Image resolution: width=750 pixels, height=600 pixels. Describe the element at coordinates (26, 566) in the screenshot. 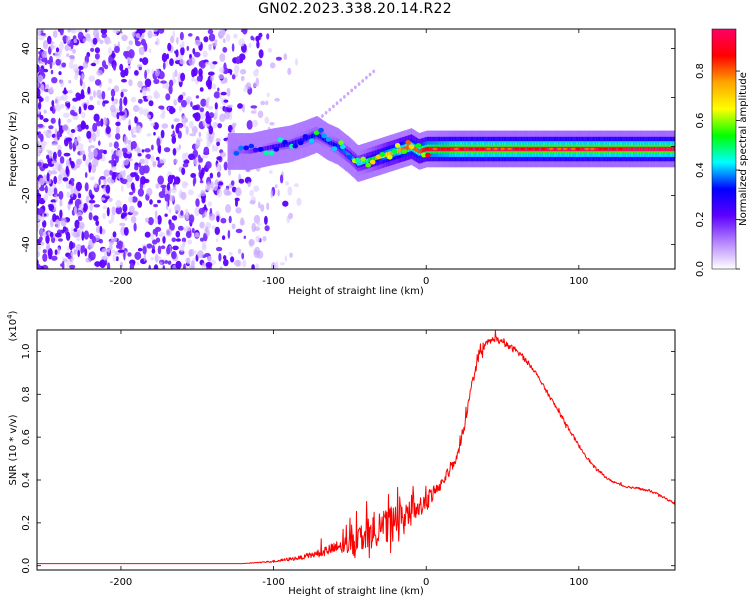

I see `snr-y-tick-label: 0.0` at that location.